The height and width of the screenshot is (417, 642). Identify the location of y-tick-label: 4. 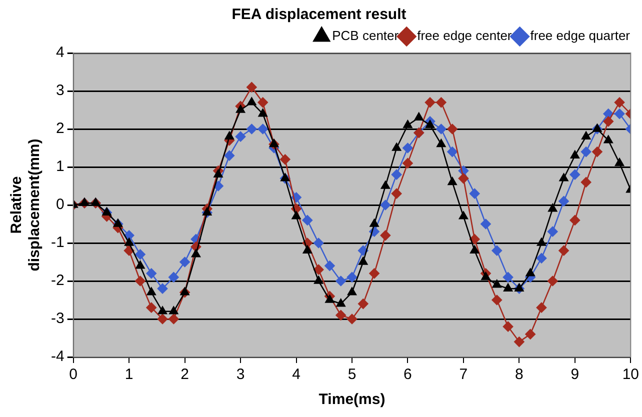
(60, 53).